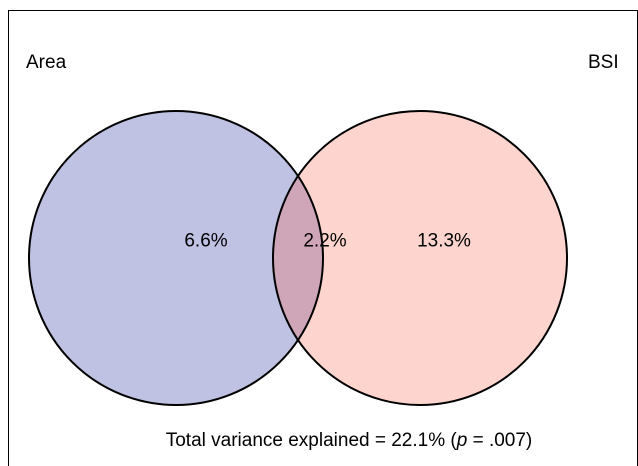 This screenshot has height=466, width=638. Describe the element at coordinates (462, 440) in the screenshot. I see `caption-p-symbol: p` at that location.